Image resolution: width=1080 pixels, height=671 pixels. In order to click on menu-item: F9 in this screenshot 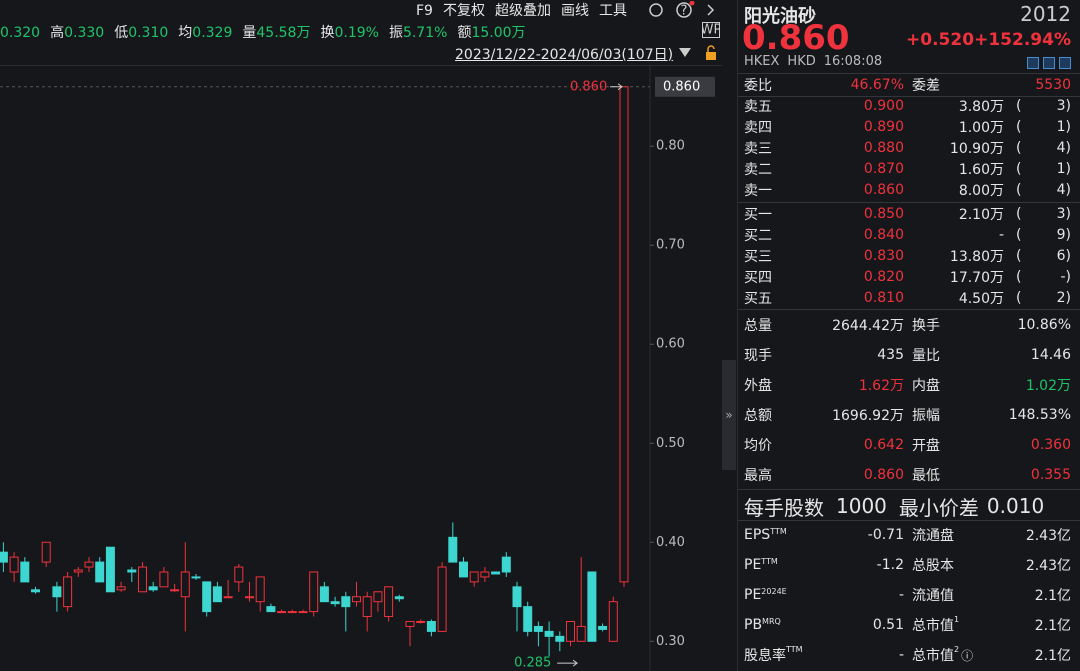, I will do `click(424, 11)`.